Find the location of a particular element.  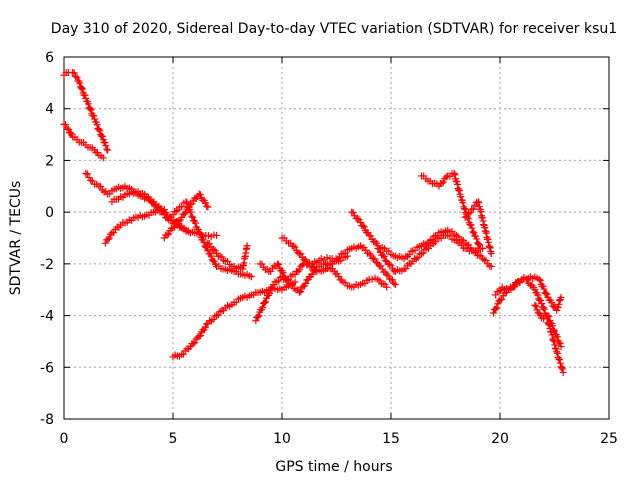

series-track-o is located at coordinates (451, 210).